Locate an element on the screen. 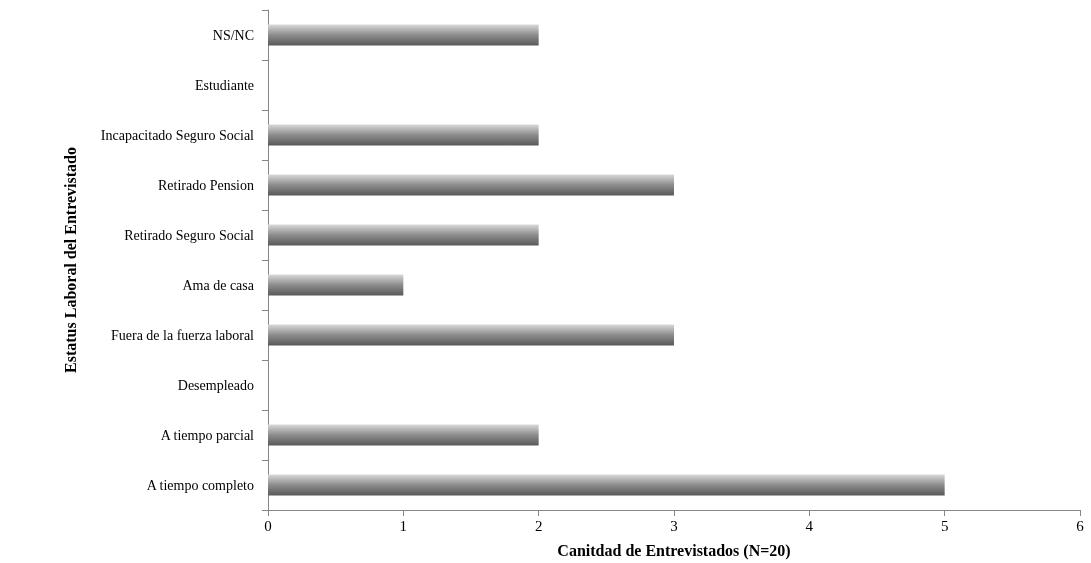 This screenshot has height=563, width=1091. y-tick-label: Desempleado is located at coordinates (215, 385).